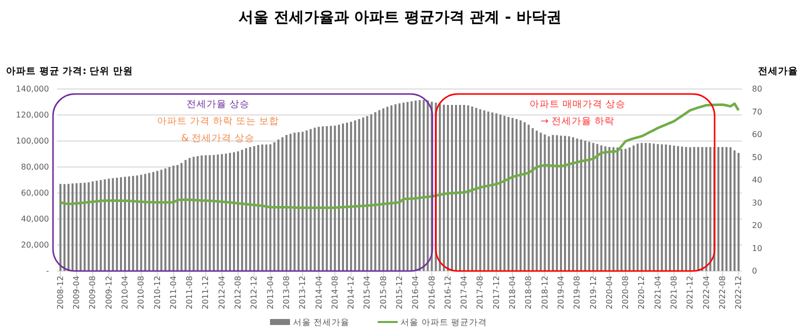 The image size is (800, 335). What do you see at coordinates (35, 167) in the screenshot?
I see `y-tick-label: 80,000` at bounding box center [35, 167].